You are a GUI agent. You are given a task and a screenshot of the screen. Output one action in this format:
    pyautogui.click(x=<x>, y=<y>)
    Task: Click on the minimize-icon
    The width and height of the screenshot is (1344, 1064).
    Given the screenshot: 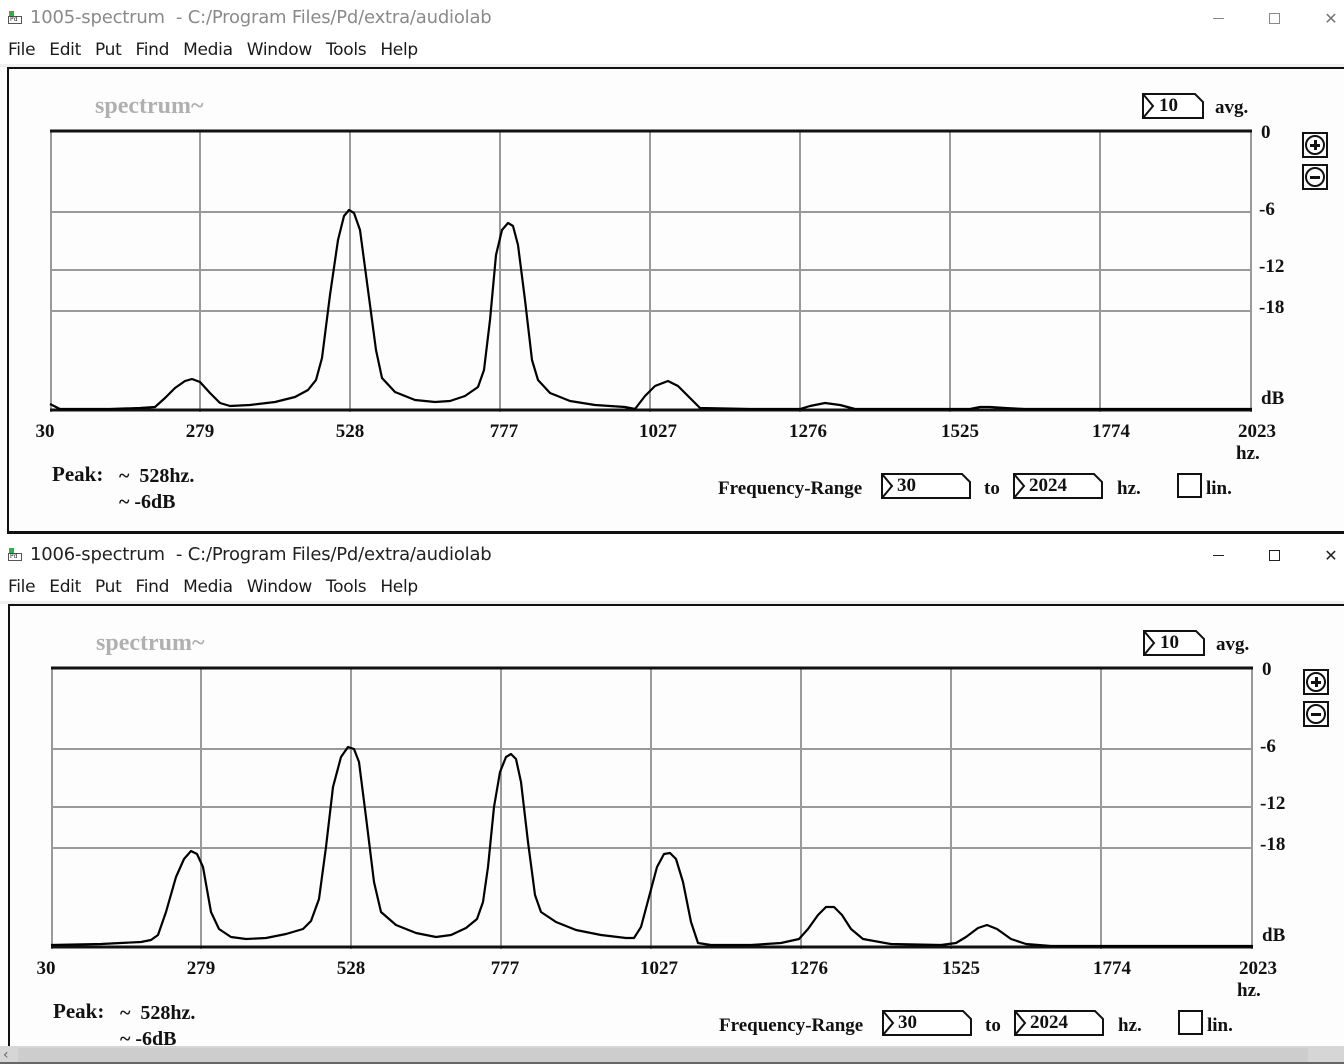 What is the action you would take?
    pyautogui.click(x=1218, y=18)
    